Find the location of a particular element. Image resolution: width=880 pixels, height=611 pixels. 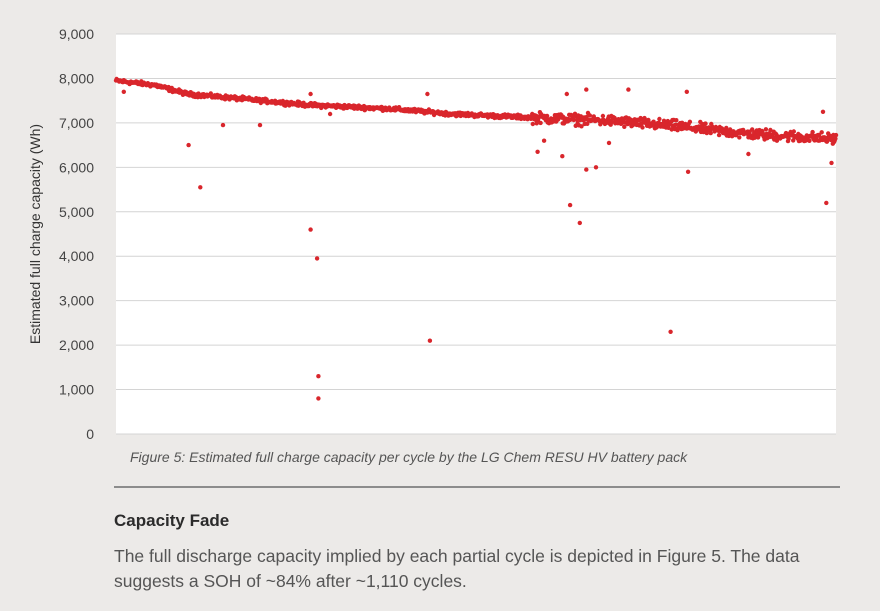

section-divider is located at coordinates (477, 487).